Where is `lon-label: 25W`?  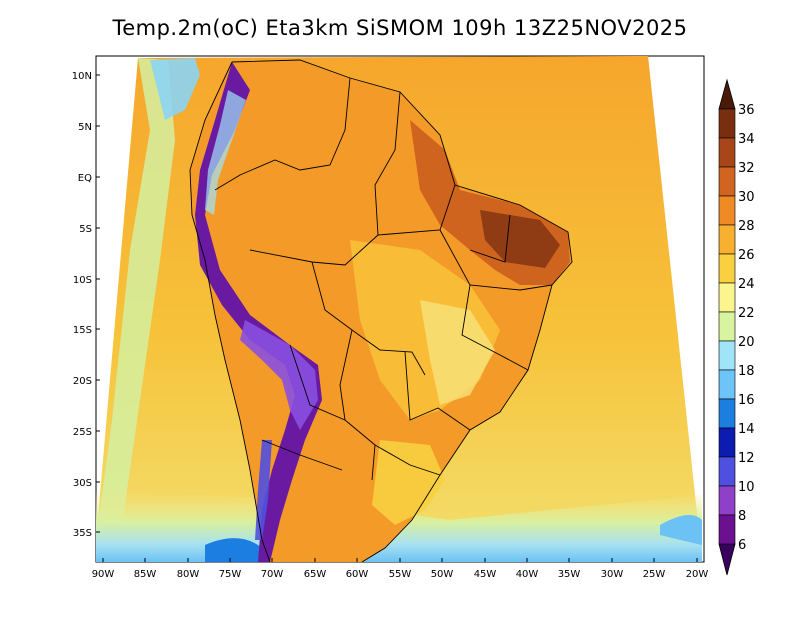 lon-label: 25W is located at coordinates (654, 574).